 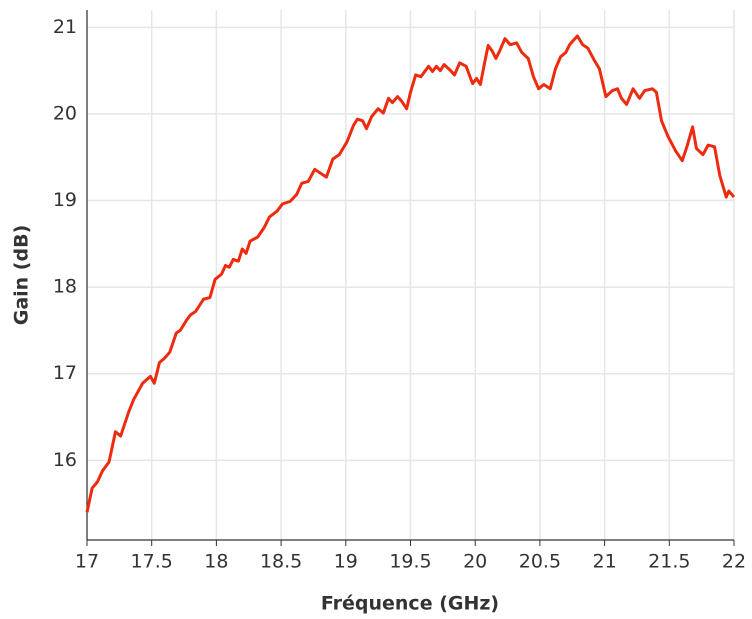 What do you see at coordinates (605, 562) in the screenshot?
I see `x-tick-label: 21` at bounding box center [605, 562].